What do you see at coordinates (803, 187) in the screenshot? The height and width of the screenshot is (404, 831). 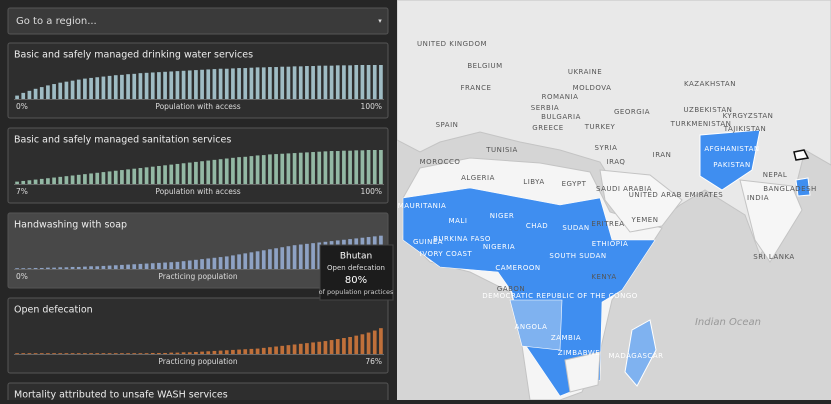 I see `bangladesh` at bounding box center [803, 187].